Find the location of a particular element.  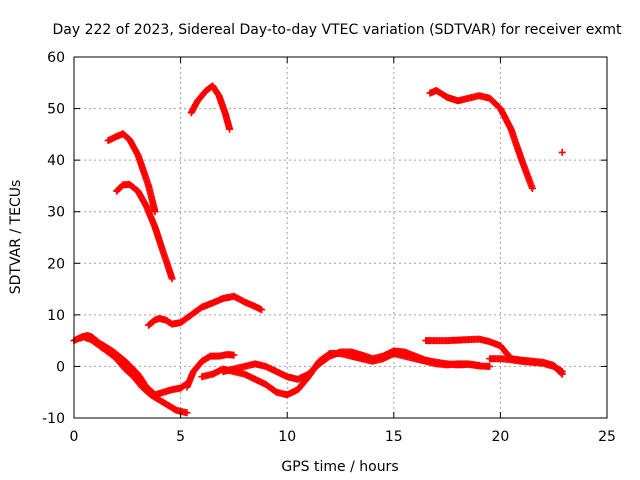

y-tick-label: 50 is located at coordinates (56, 110).